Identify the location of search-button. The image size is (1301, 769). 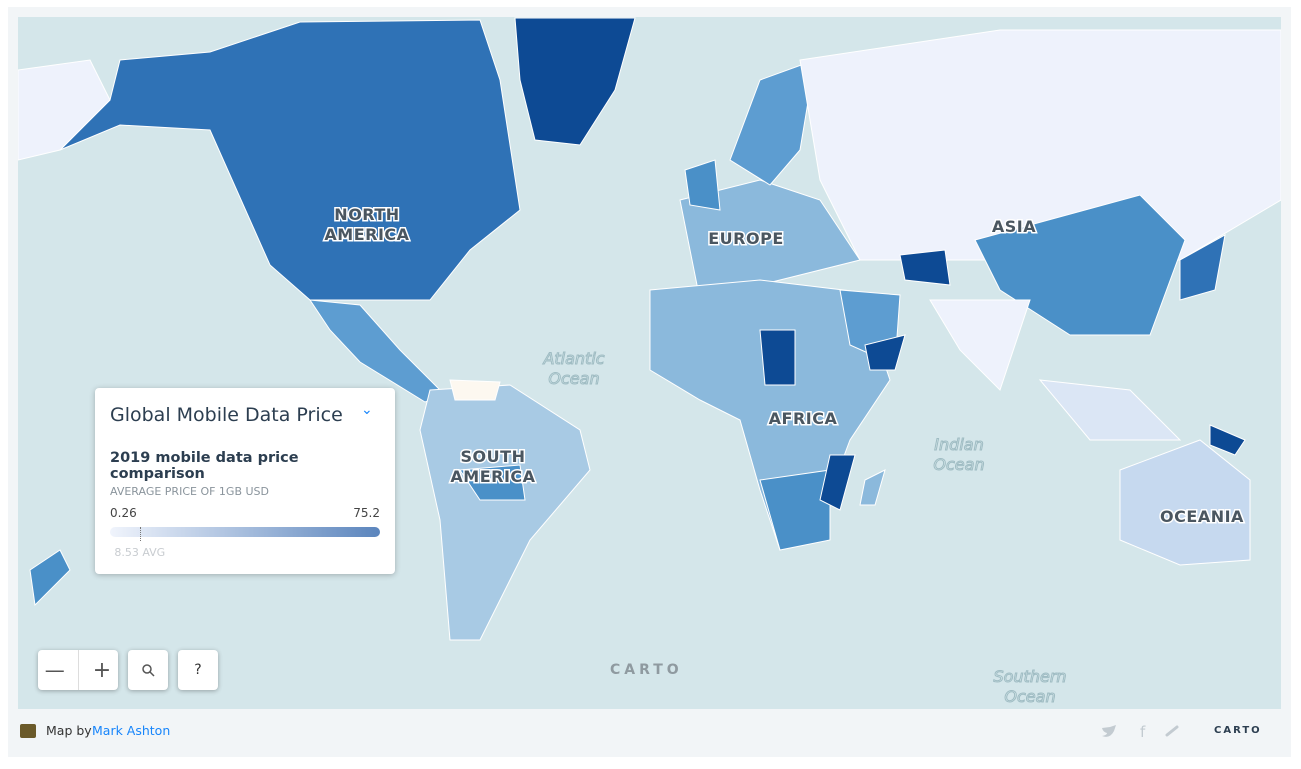
(148, 670).